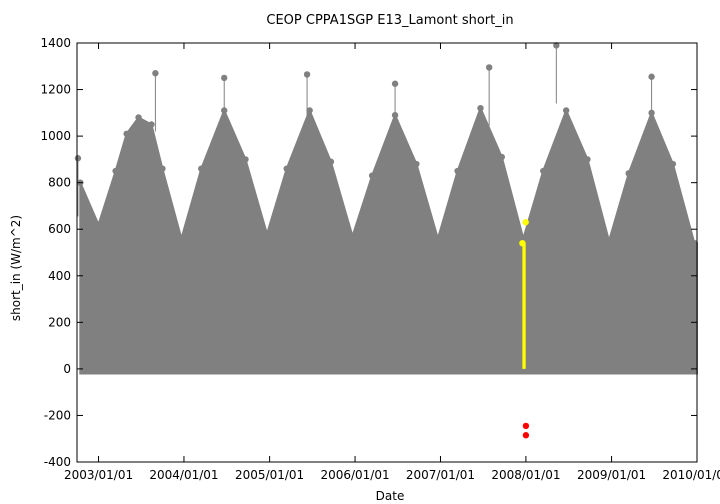  What do you see at coordinates (57, 415) in the screenshot?
I see `y-tick-label: -200` at bounding box center [57, 415].